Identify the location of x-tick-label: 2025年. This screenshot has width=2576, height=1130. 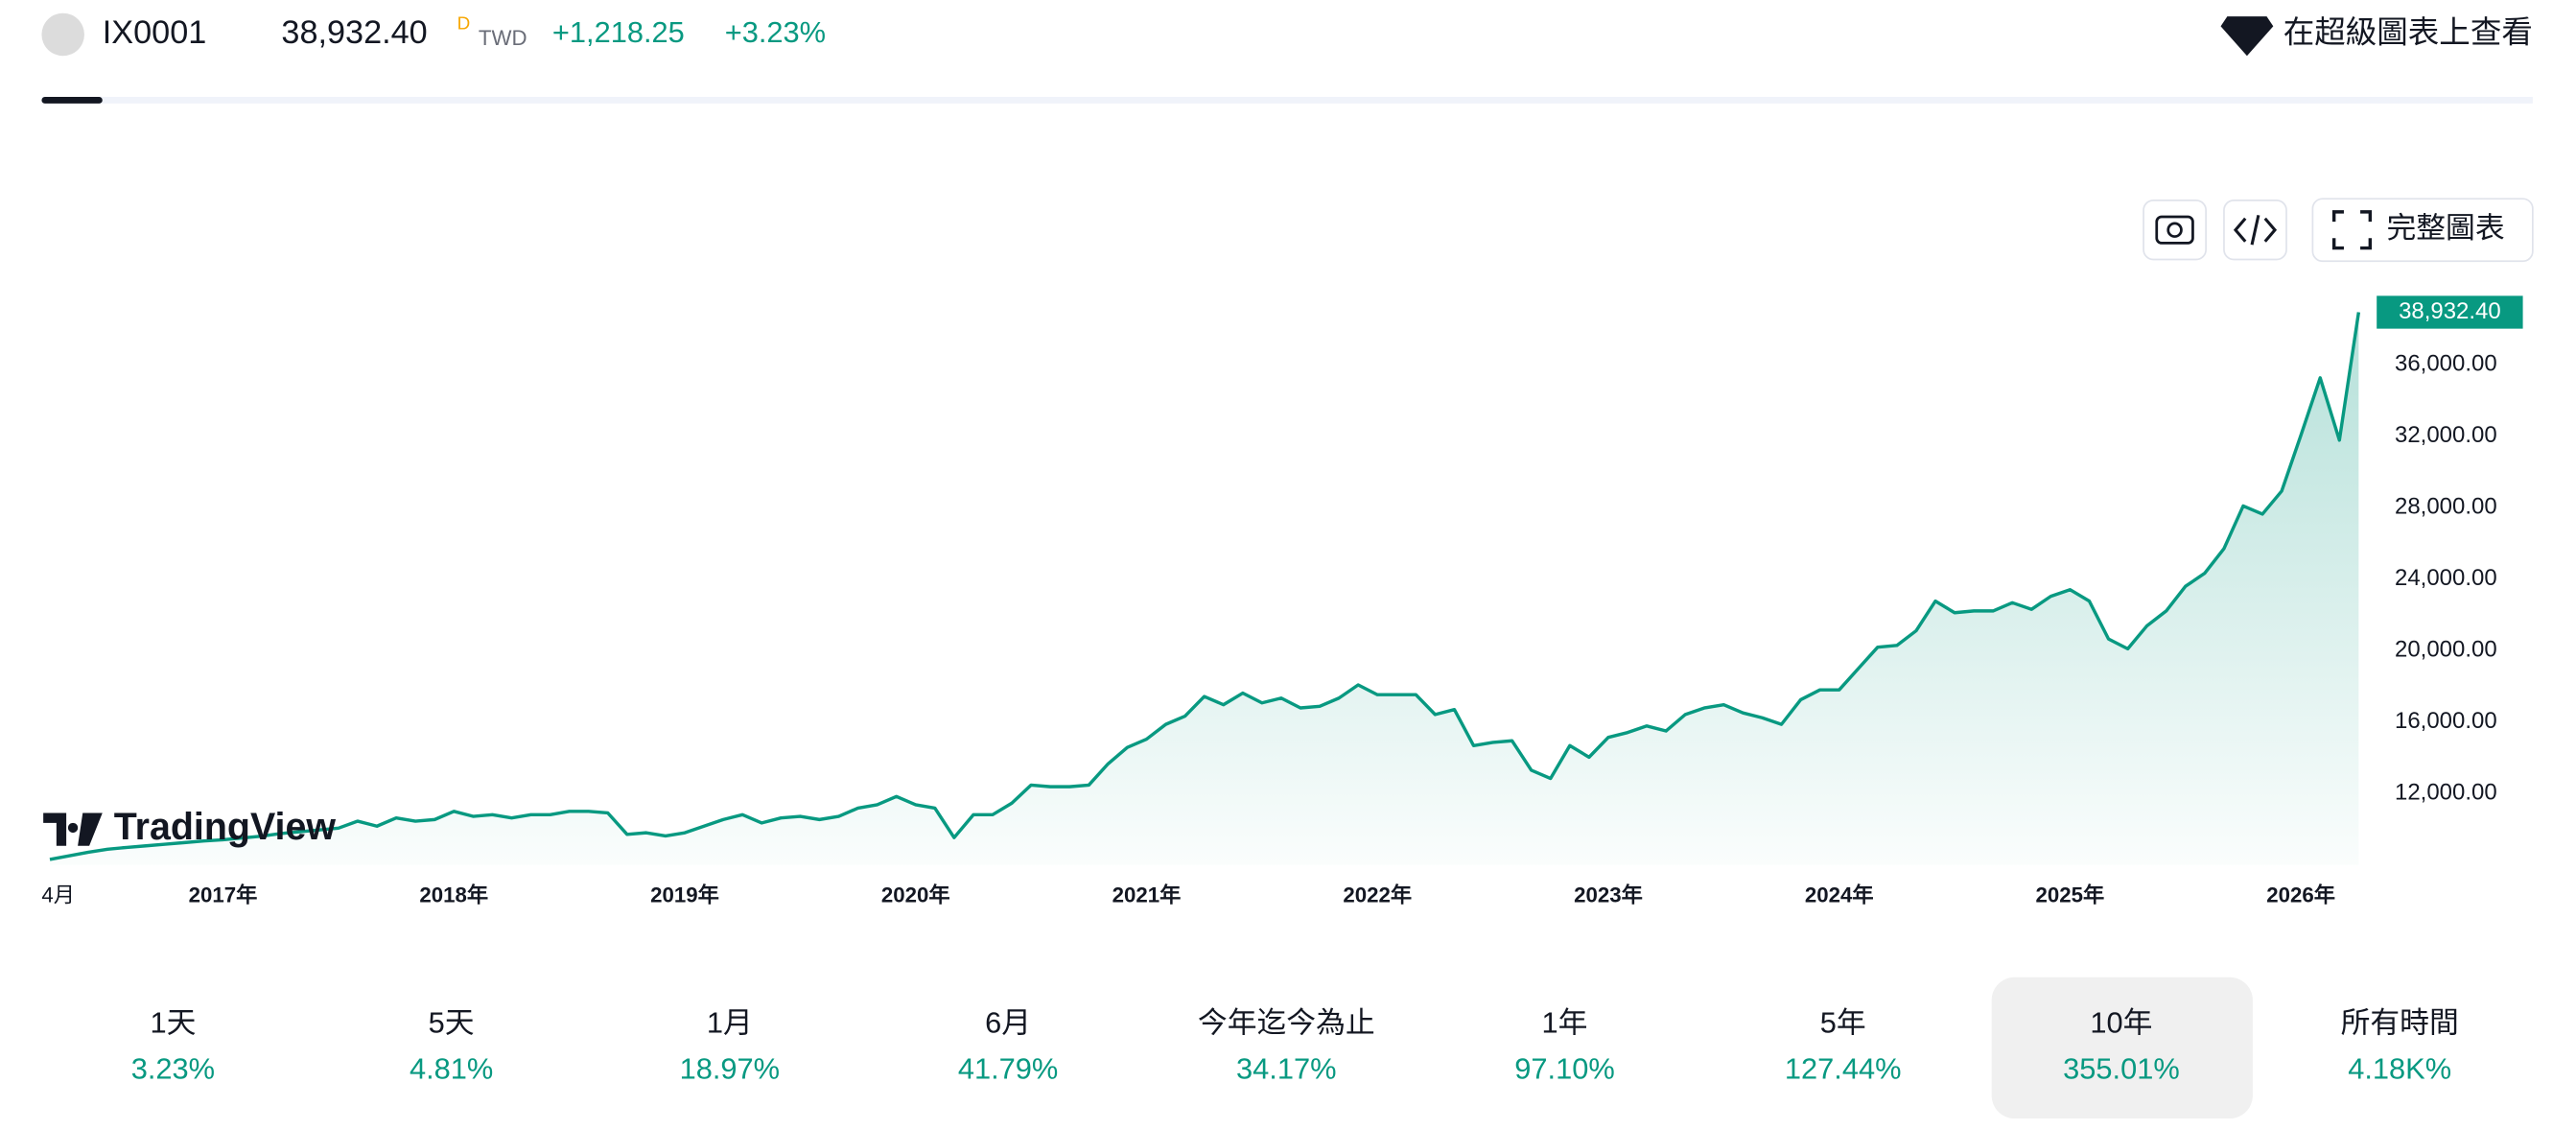
(2070, 895).